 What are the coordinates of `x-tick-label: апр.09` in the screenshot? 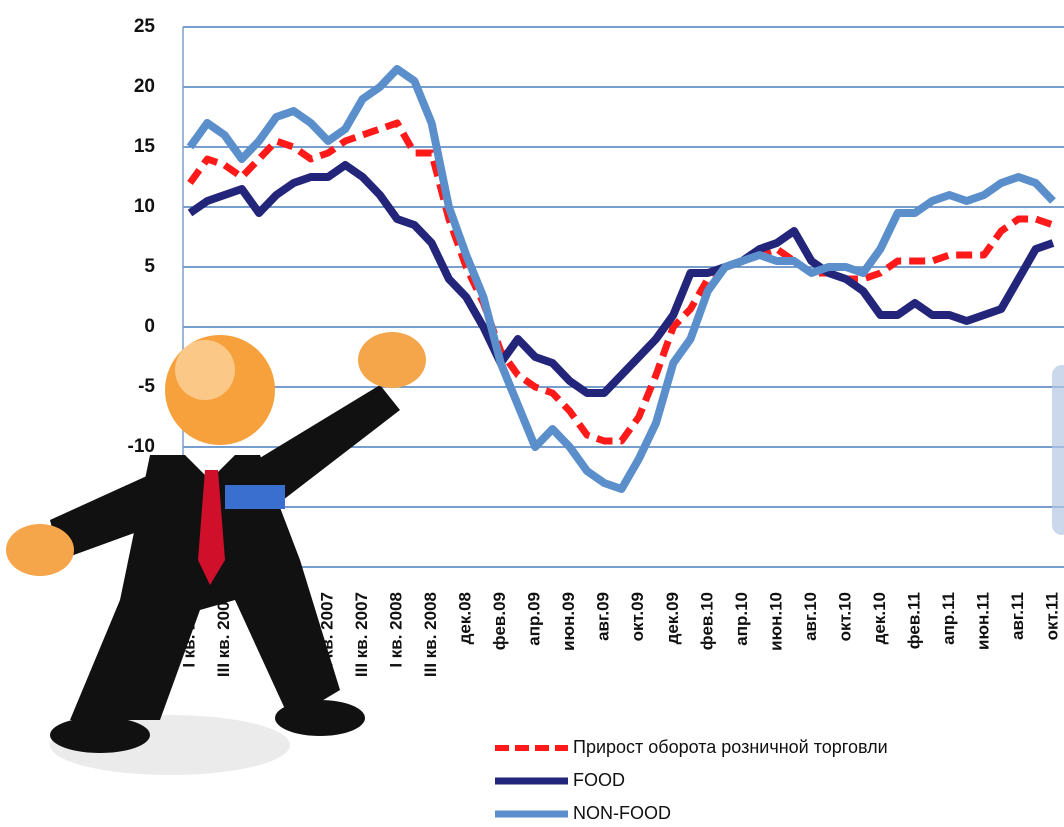 It's located at (534, 619).